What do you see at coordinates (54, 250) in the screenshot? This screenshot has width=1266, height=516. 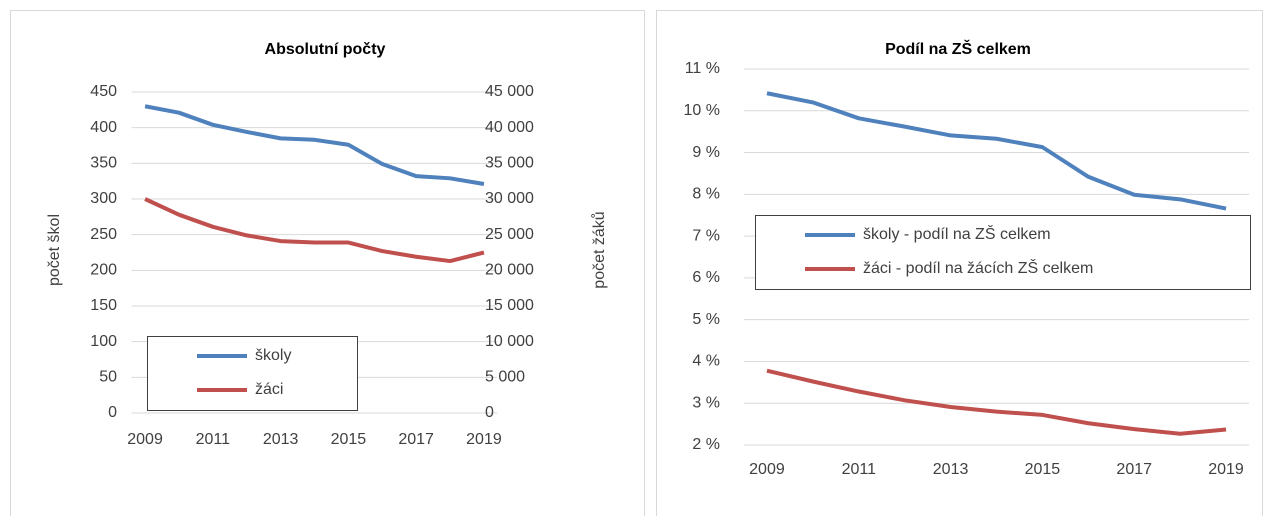 I see `y-axis-label: počet škol` at bounding box center [54, 250].